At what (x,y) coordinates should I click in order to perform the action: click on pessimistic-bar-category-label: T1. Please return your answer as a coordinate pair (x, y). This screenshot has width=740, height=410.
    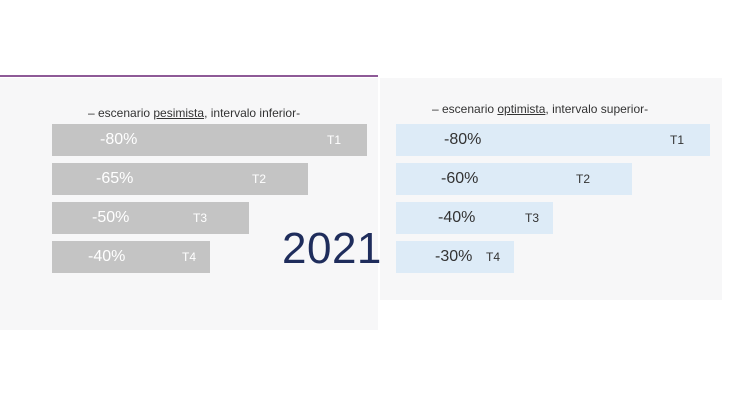
    Looking at the image, I should click on (333, 140).